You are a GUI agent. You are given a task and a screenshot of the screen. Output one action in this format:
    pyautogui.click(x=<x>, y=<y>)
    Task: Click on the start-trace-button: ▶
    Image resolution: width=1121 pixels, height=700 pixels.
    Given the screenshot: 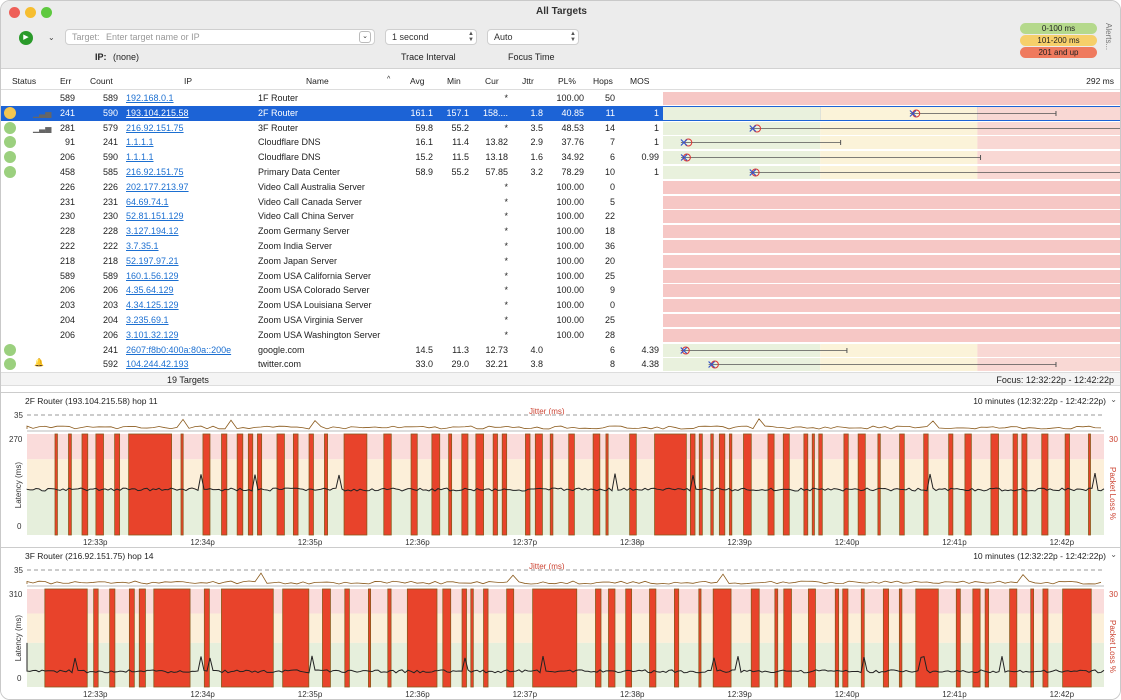 What is the action you would take?
    pyautogui.click(x=26, y=38)
    